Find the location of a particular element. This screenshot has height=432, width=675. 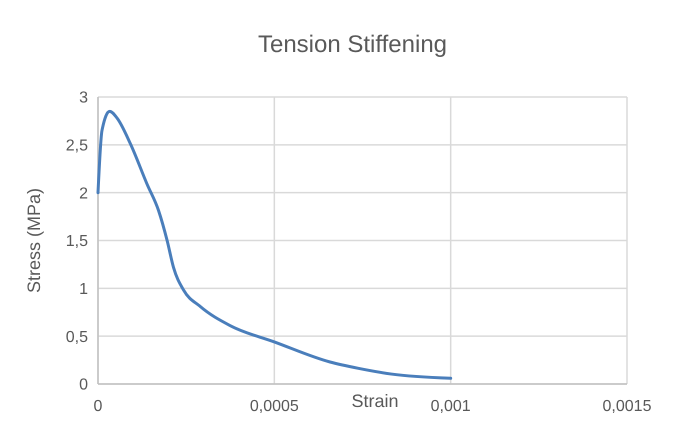

y-tick-label: 2,5 is located at coordinates (77, 145).